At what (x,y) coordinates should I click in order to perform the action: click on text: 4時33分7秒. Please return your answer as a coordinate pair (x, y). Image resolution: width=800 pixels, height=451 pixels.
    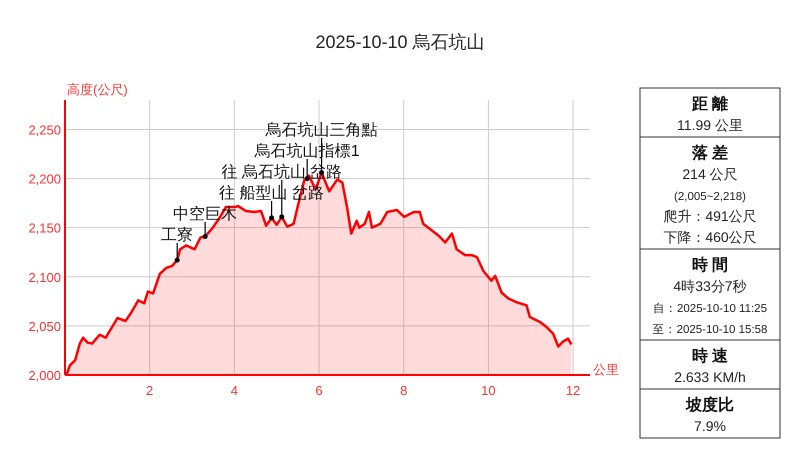
    Looking at the image, I should click on (710, 286).